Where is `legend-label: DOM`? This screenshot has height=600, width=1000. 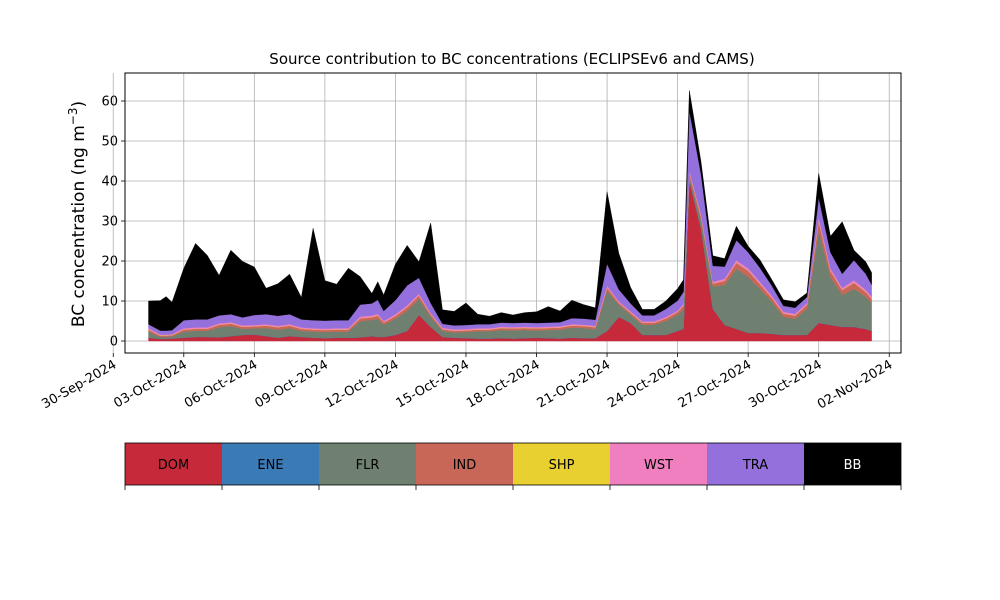
legend-label: DOM is located at coordinates (173, 465).